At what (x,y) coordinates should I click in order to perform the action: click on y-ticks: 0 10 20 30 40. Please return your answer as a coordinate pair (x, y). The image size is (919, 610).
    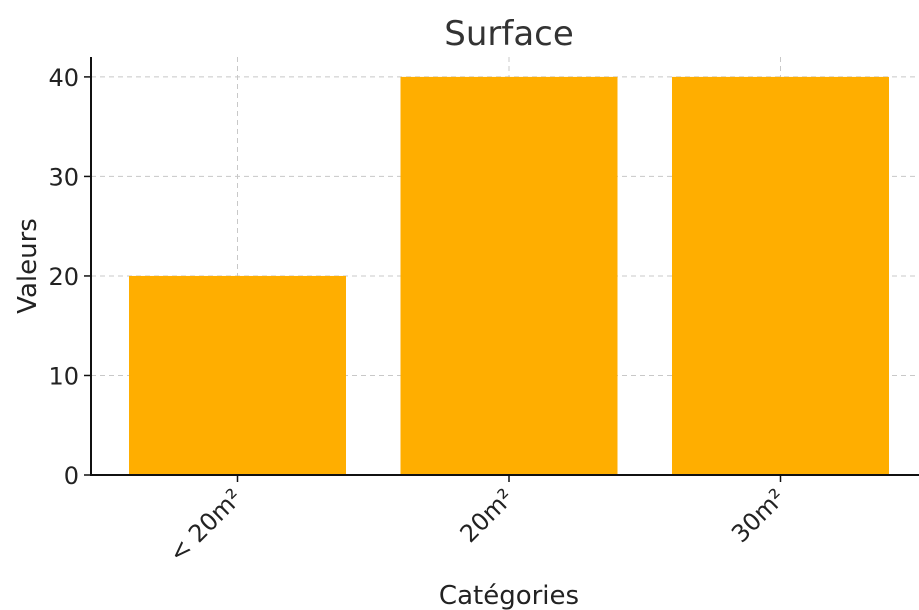
    Looking at the image, I should click on (69, 277).